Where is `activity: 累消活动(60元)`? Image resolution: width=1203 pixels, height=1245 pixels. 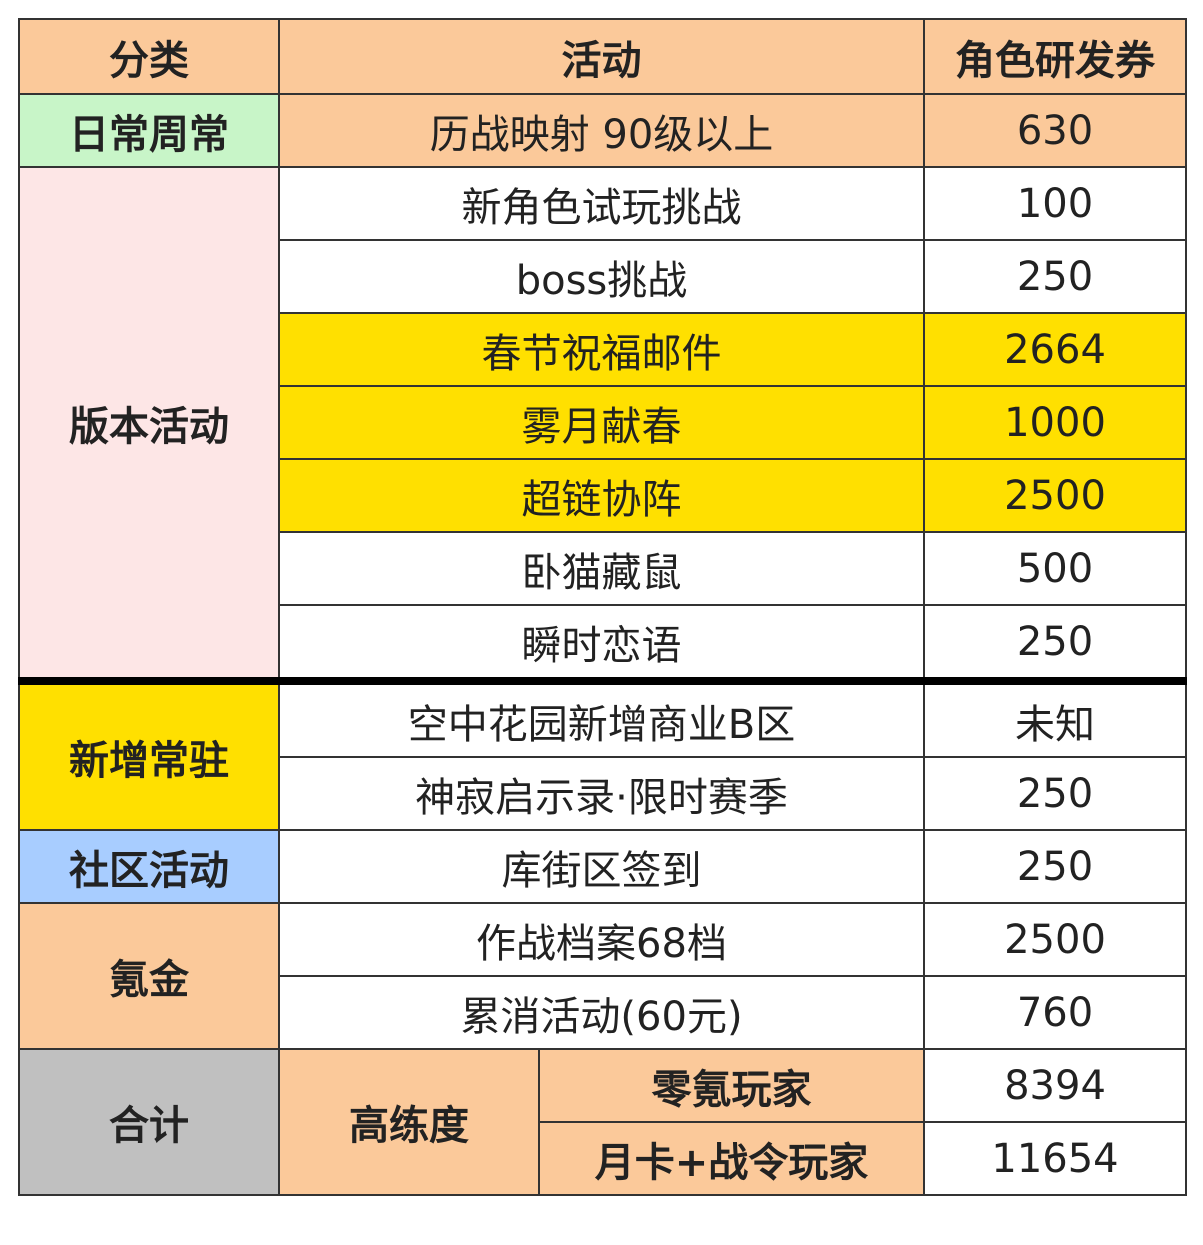 activity: 累消活动(60元) is located at coordinates (601, 1012).